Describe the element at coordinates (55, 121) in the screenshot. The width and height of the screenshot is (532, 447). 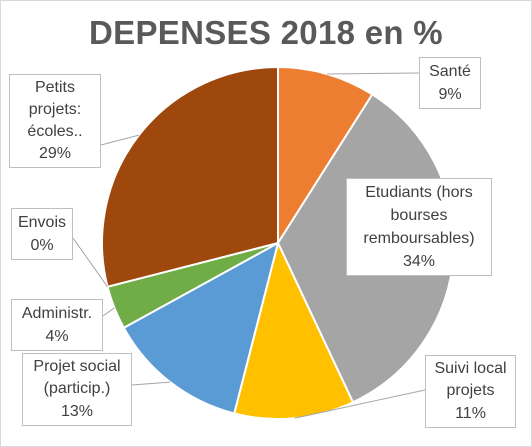
I see `data-label-petits-projets: Petits projets: écoles.. 29%` at that location.